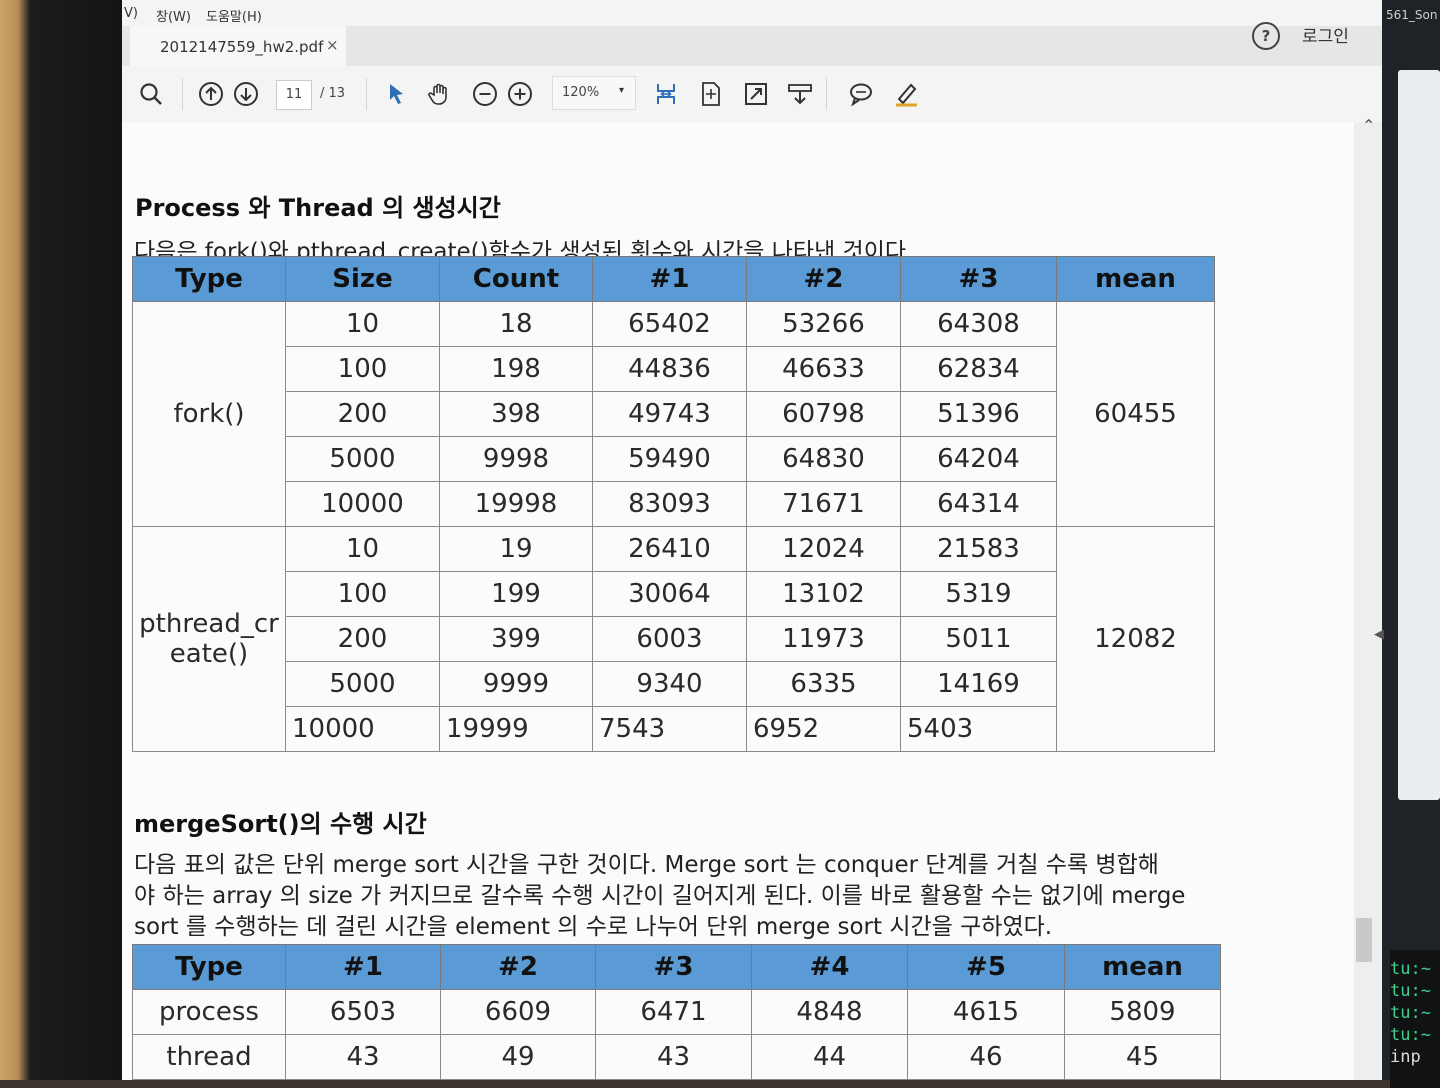  What do you see at coordinates (485, 94) in the screenshot?
I see `zoom-out-icon` at bounding box center [485, 94].